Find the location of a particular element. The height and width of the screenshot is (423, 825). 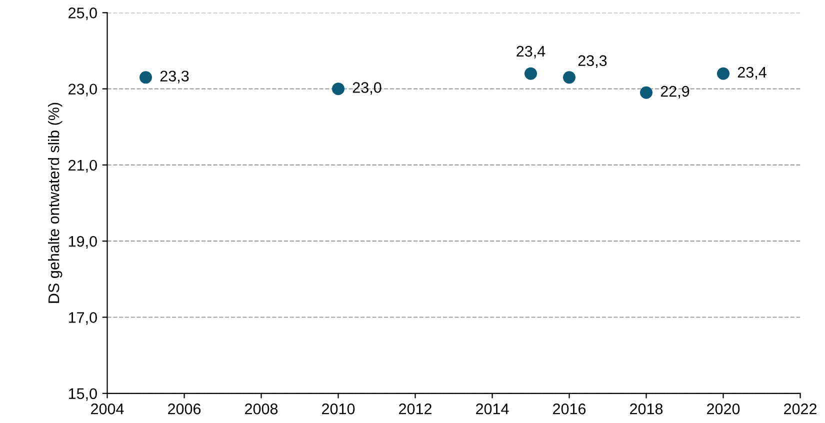

y-axis-title: DS gehalte ontwaterd slib (%) is located at coordinates (55, 202).